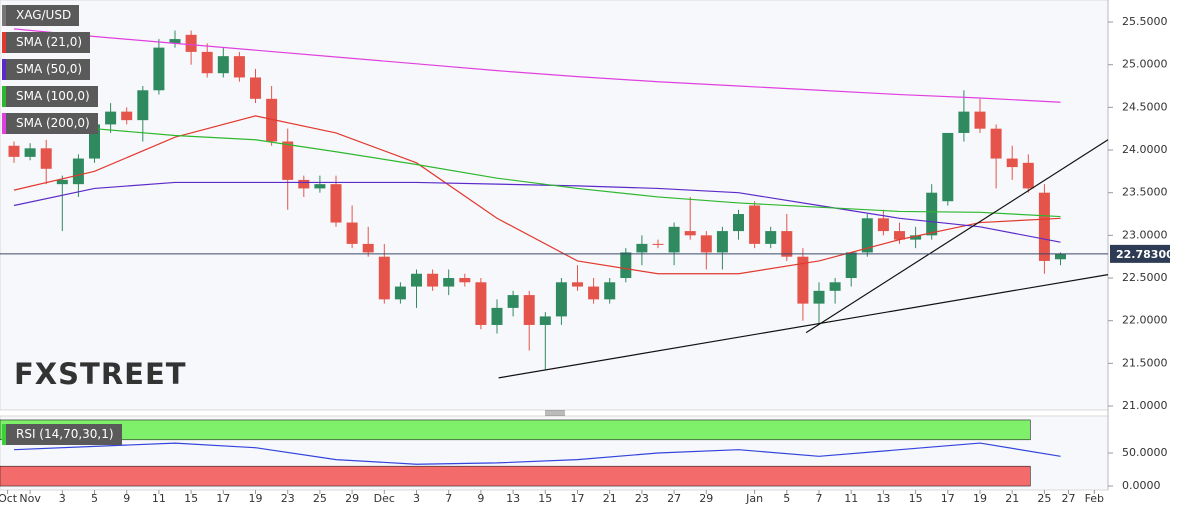 The width and height of the screenshot is (1194, 517). I want to click on watermark: FXSTREET, so click(100, 374).